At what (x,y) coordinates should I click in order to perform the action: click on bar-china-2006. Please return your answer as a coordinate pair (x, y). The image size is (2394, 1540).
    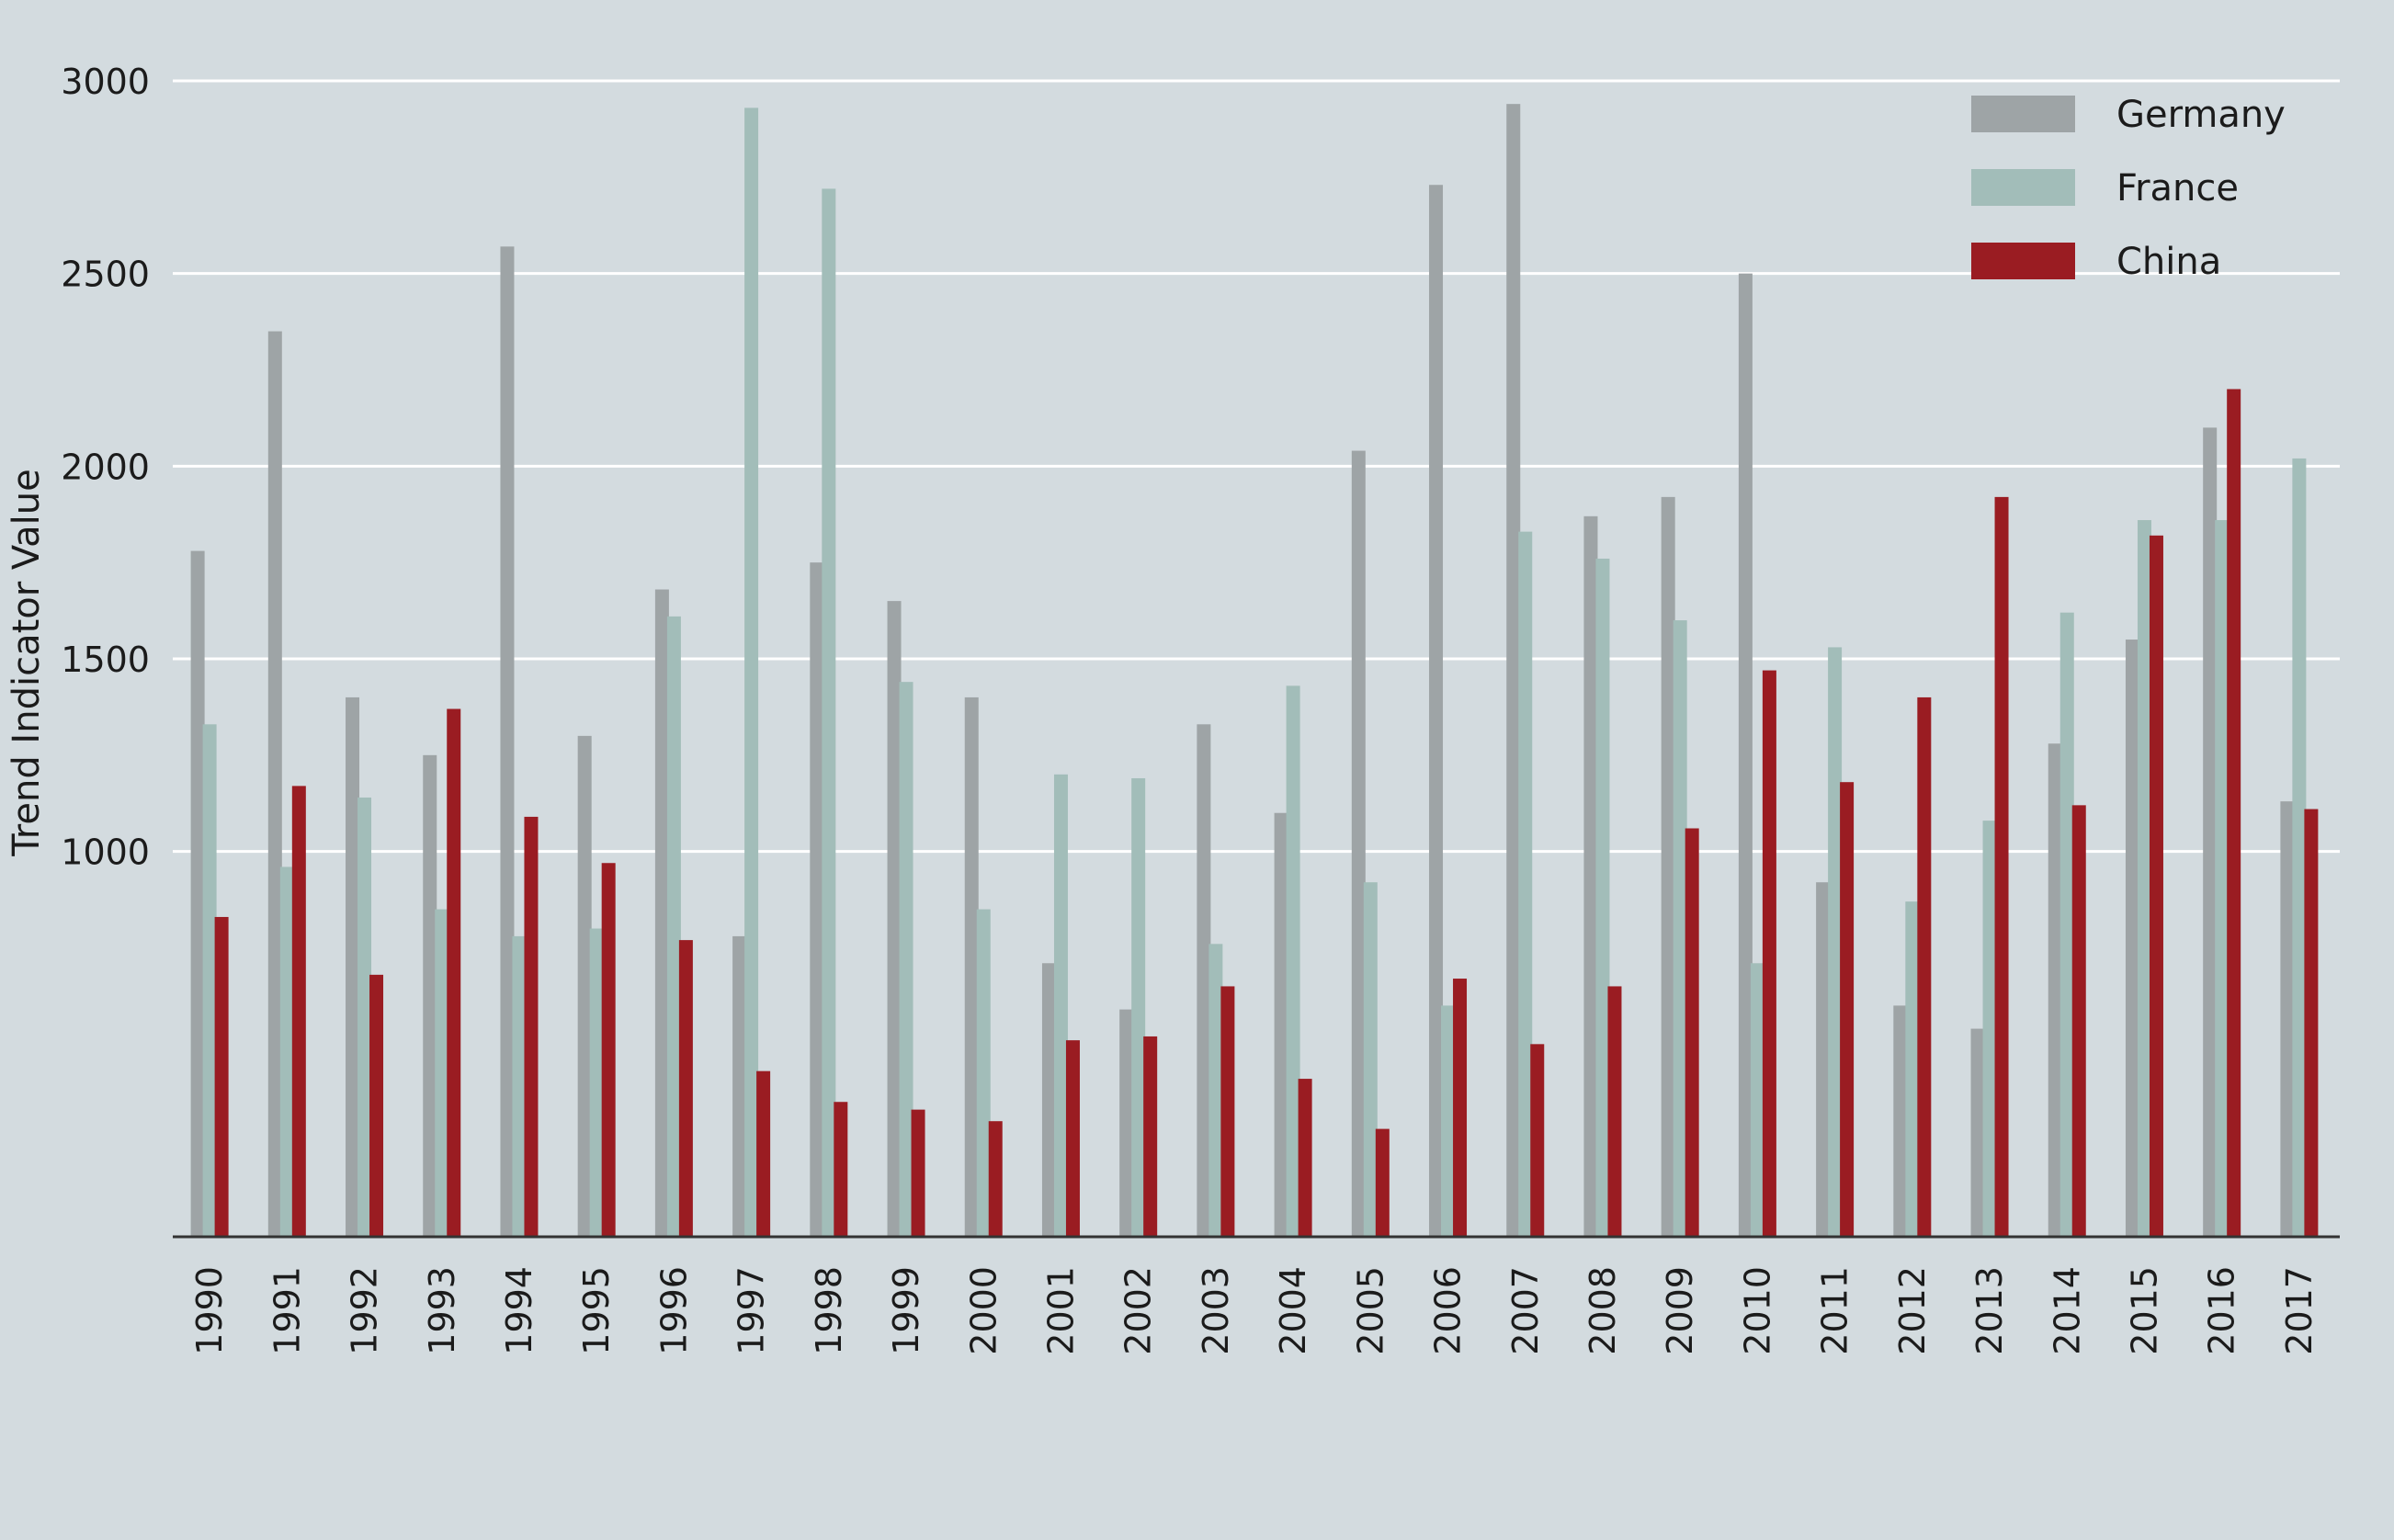
    Looking at the image, I should click on (1460, 1108).